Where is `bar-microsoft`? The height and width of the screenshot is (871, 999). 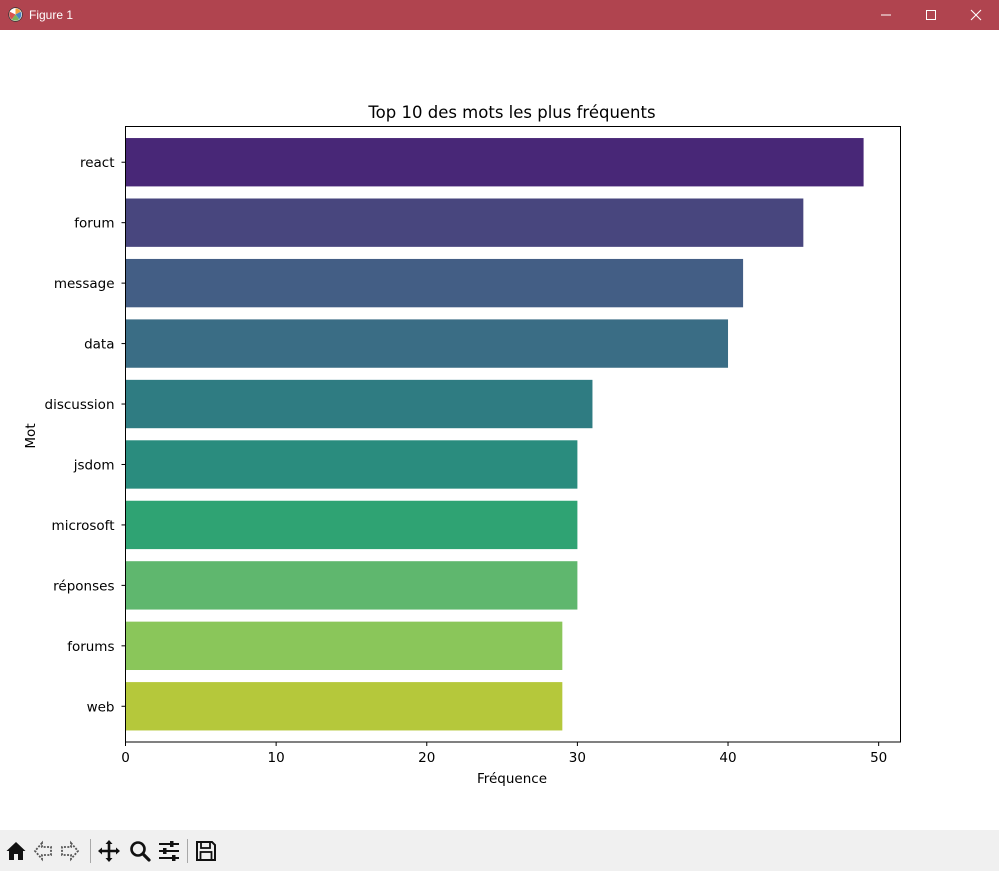
bar-microsoft is located at coordinates (351, 525).